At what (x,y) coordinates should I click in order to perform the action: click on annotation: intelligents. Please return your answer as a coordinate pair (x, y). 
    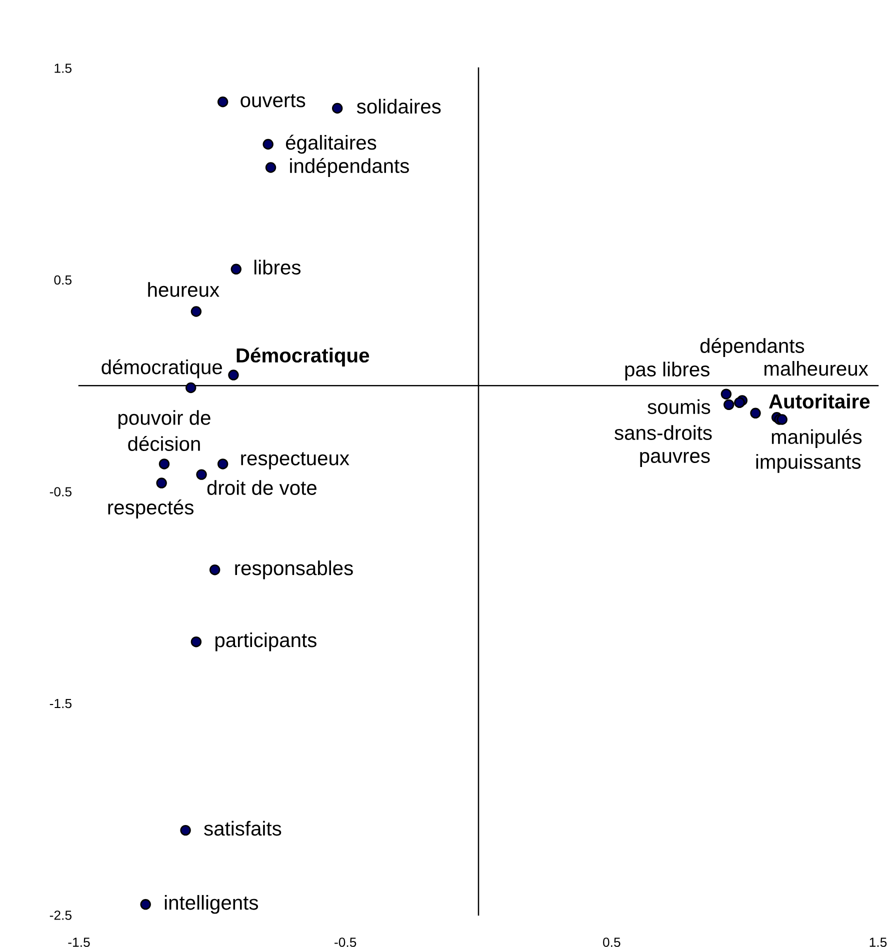
    Looking at the image, I should click on (211, 904).